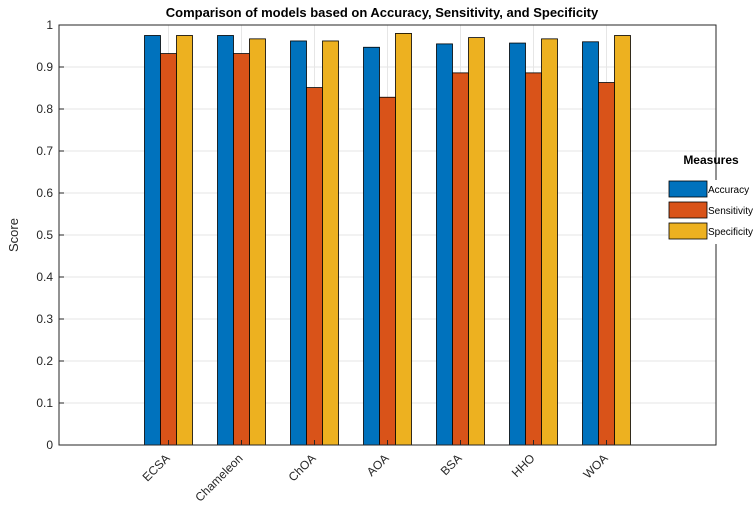 The image size is (755, 512). Describe the element at coordinates (44, 193) in the screenshot. I see `y-tick-label: 0.6` at that location.